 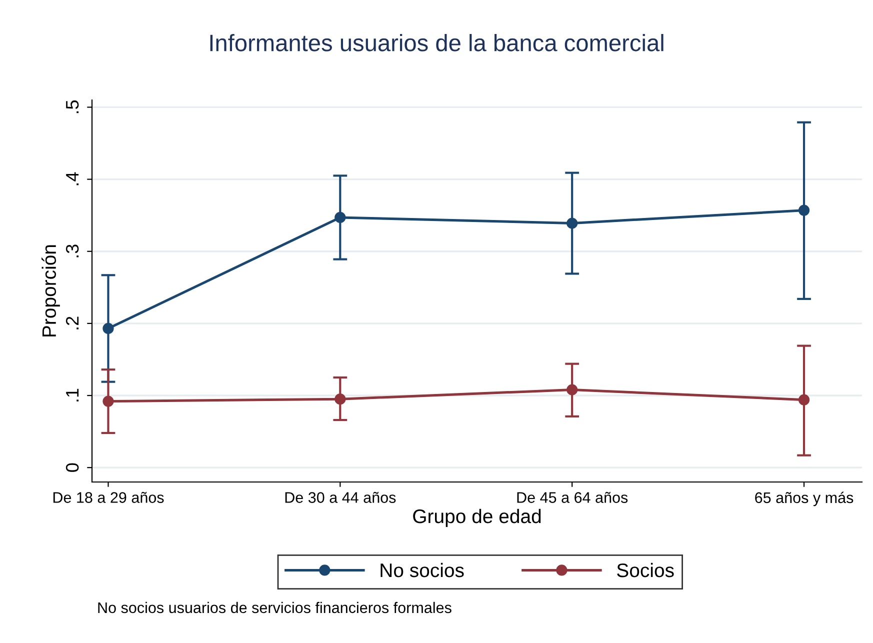 What do you see at coordinates (108, 497) in the screenshot?
I see `x-tick-label: De 18 a 29 años` at bounding box center [108, 497].